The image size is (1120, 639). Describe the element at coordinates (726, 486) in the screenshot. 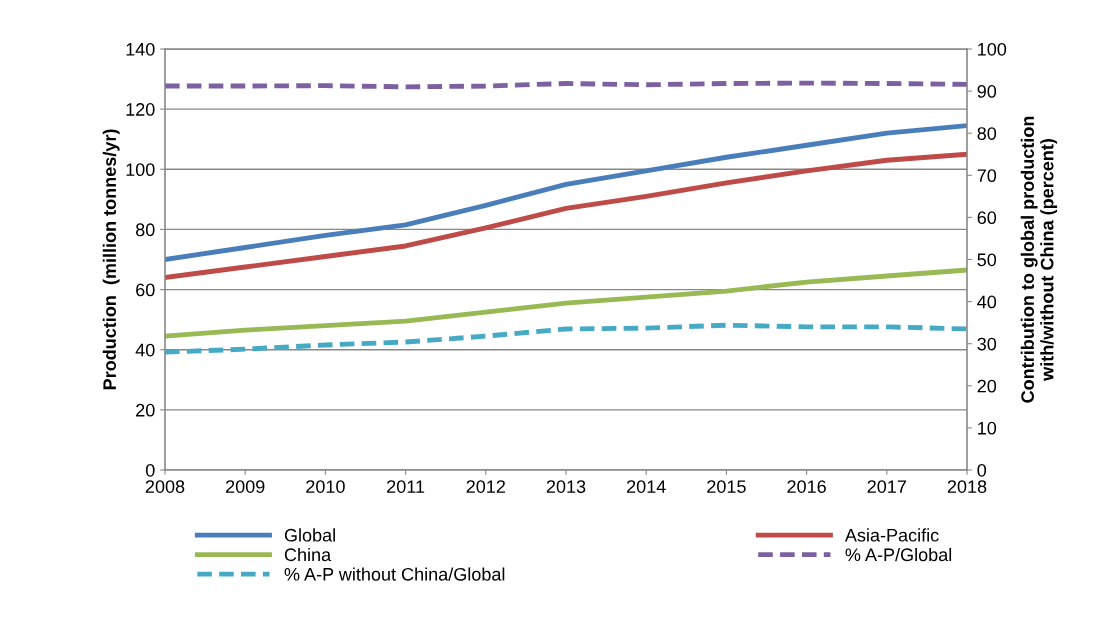

I see `x-tick-label: 2015` at that location.